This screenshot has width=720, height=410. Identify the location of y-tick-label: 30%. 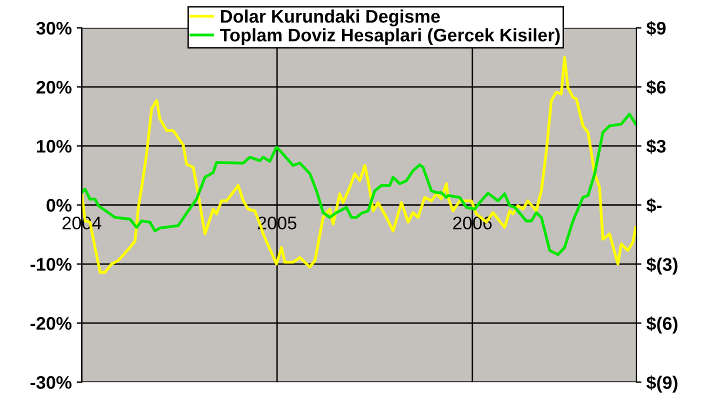
(54, 28).